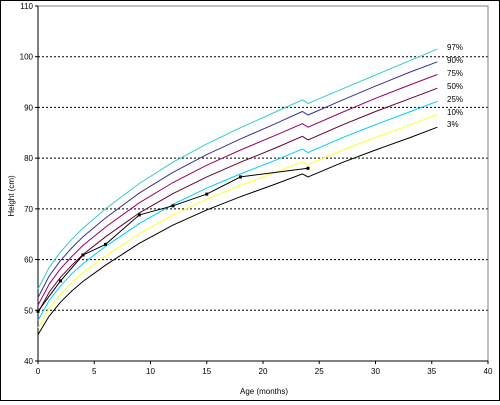  What do you see at coordinates (319, 371) in the screenshot?
I see `x-tick-label: 25` at bounding box center [319, 371].